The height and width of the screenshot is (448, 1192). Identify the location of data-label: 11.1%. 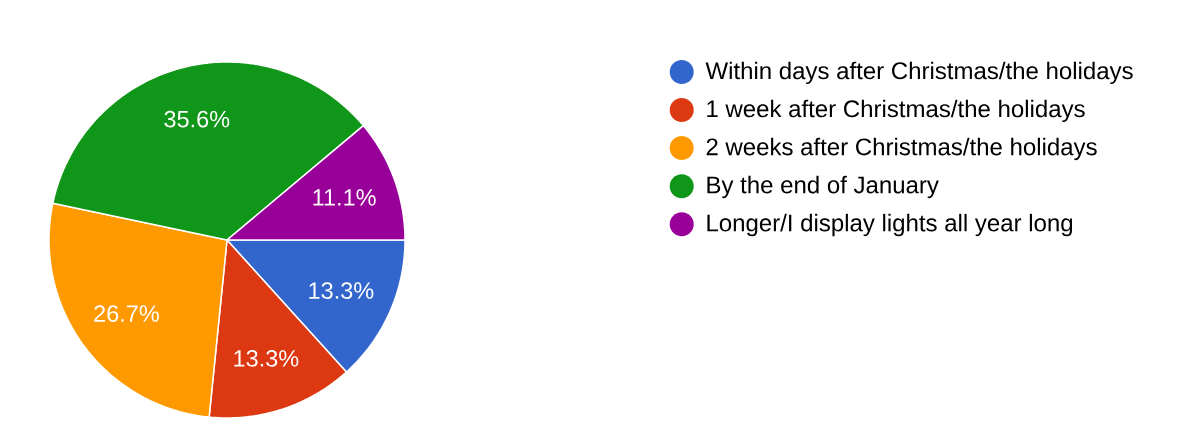
(344, 197).